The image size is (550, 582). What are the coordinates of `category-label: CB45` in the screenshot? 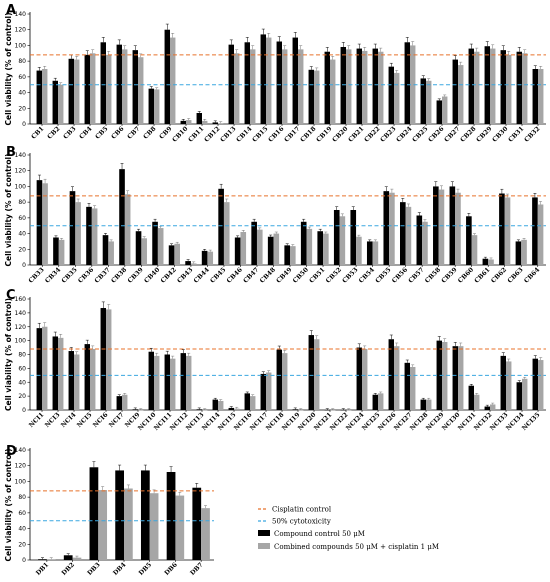 It's located at (218, 275).